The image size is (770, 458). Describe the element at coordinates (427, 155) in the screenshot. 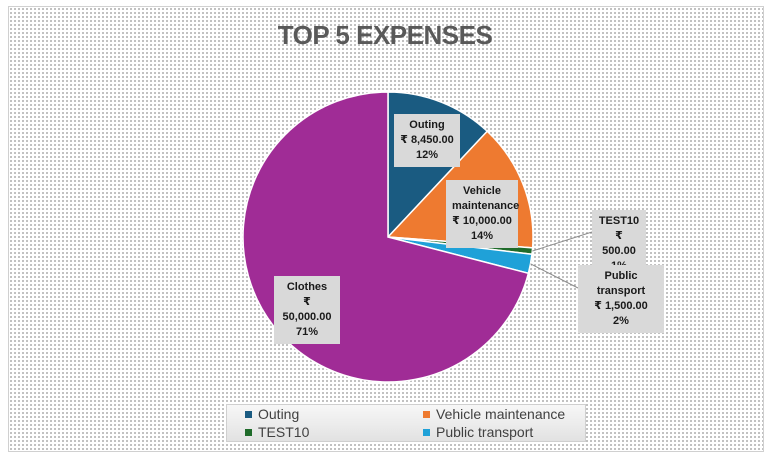

I see `data-label-outing-percent: 12%` at that location.